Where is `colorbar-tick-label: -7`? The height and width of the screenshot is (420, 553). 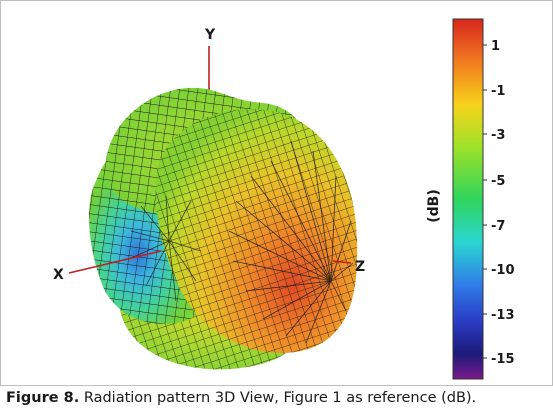 colorbar-tick-label: -7 is located at coordinates (498, 226).